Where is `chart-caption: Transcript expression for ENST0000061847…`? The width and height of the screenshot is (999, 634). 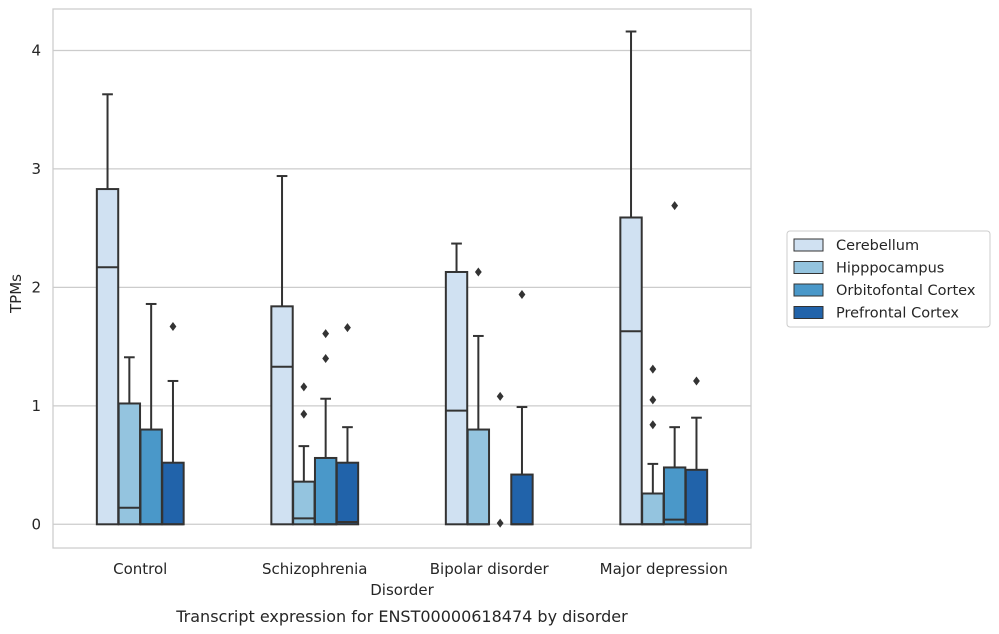
chart-caption: Transcript expression for ENST0000061847… is located at coordinates (401, 616).